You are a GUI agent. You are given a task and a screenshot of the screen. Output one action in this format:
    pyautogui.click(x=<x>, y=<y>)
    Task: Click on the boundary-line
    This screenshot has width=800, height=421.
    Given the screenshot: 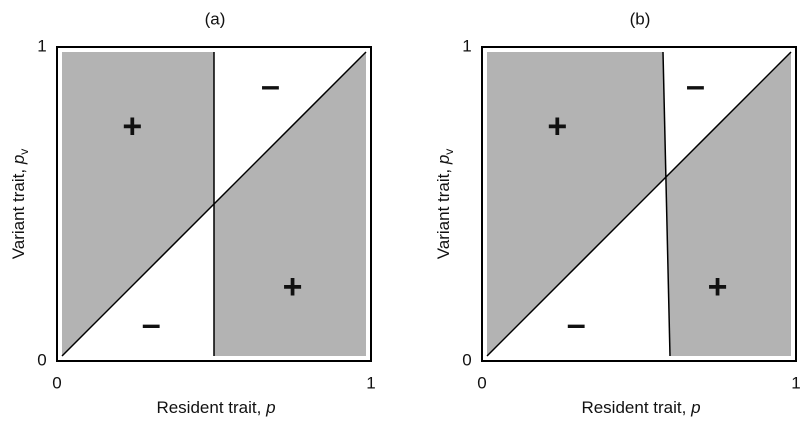 What is the action you would take?
    pyautogui.click(x=666, y=204)
    